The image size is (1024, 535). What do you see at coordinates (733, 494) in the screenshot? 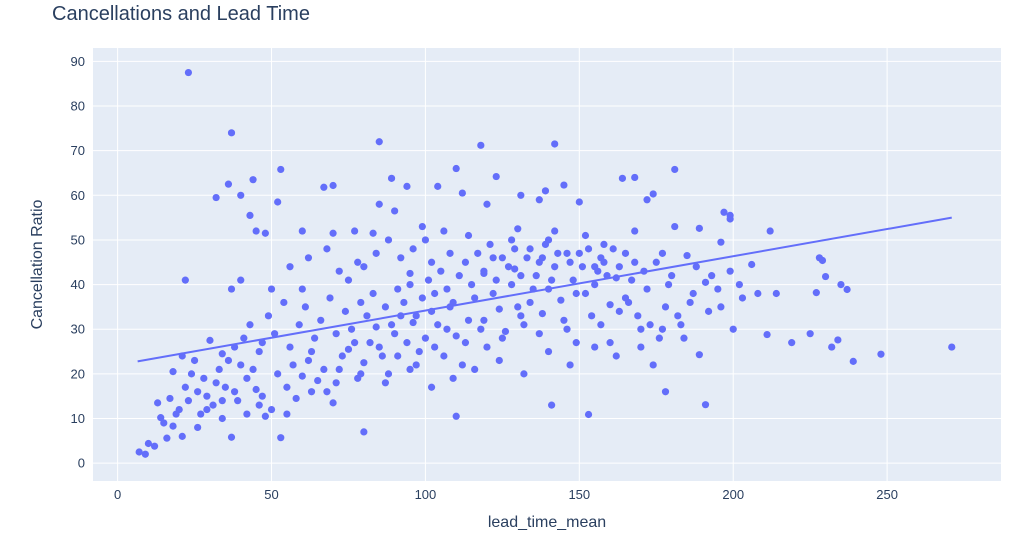
I see `x-tick-label: 200` at bounding box center [733, 494].